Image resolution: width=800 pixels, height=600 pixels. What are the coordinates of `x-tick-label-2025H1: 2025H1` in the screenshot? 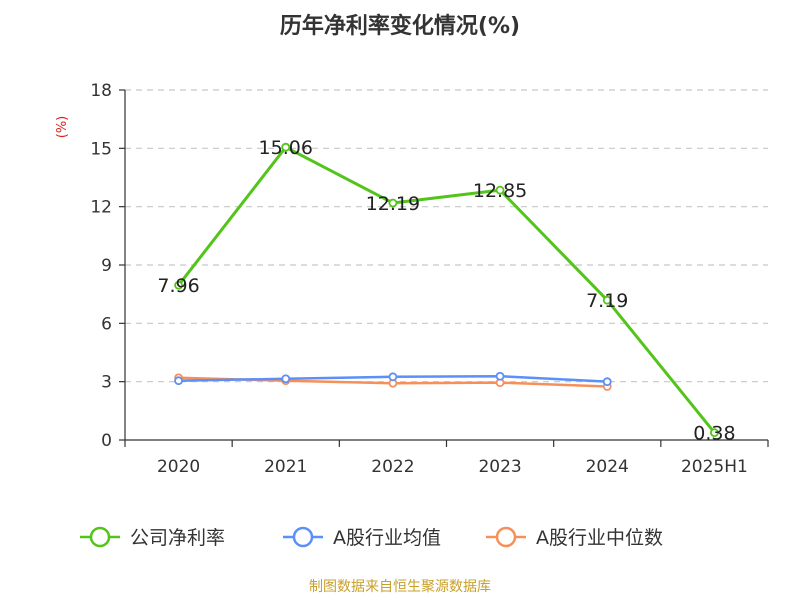 It's located at (714, 467).